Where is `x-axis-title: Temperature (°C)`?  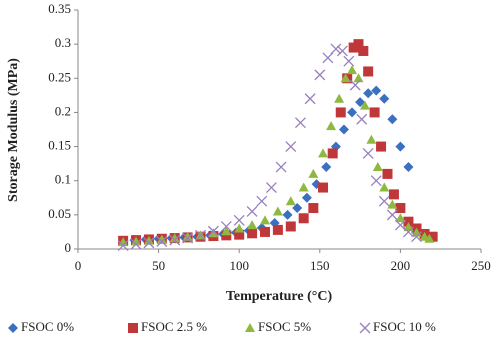 x-axis-title: Temperature (°C) is located at coordinates (279, 296).